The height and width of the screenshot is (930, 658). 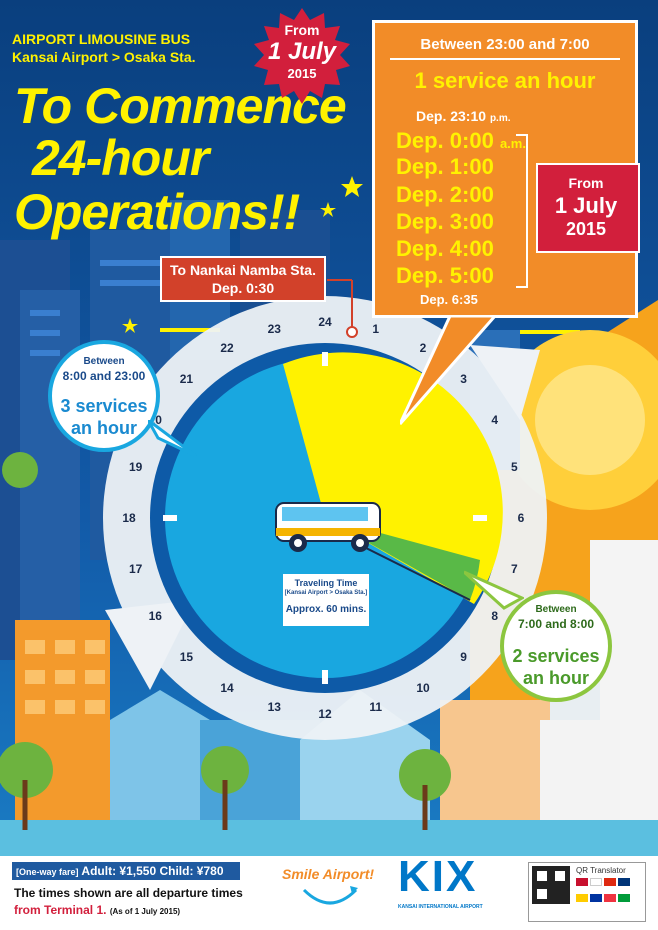 What do you see at coordinates (445, 194) in the screenshot?
I see `dep-0200: Dep. 2:00` at bounding box center [445, 194].